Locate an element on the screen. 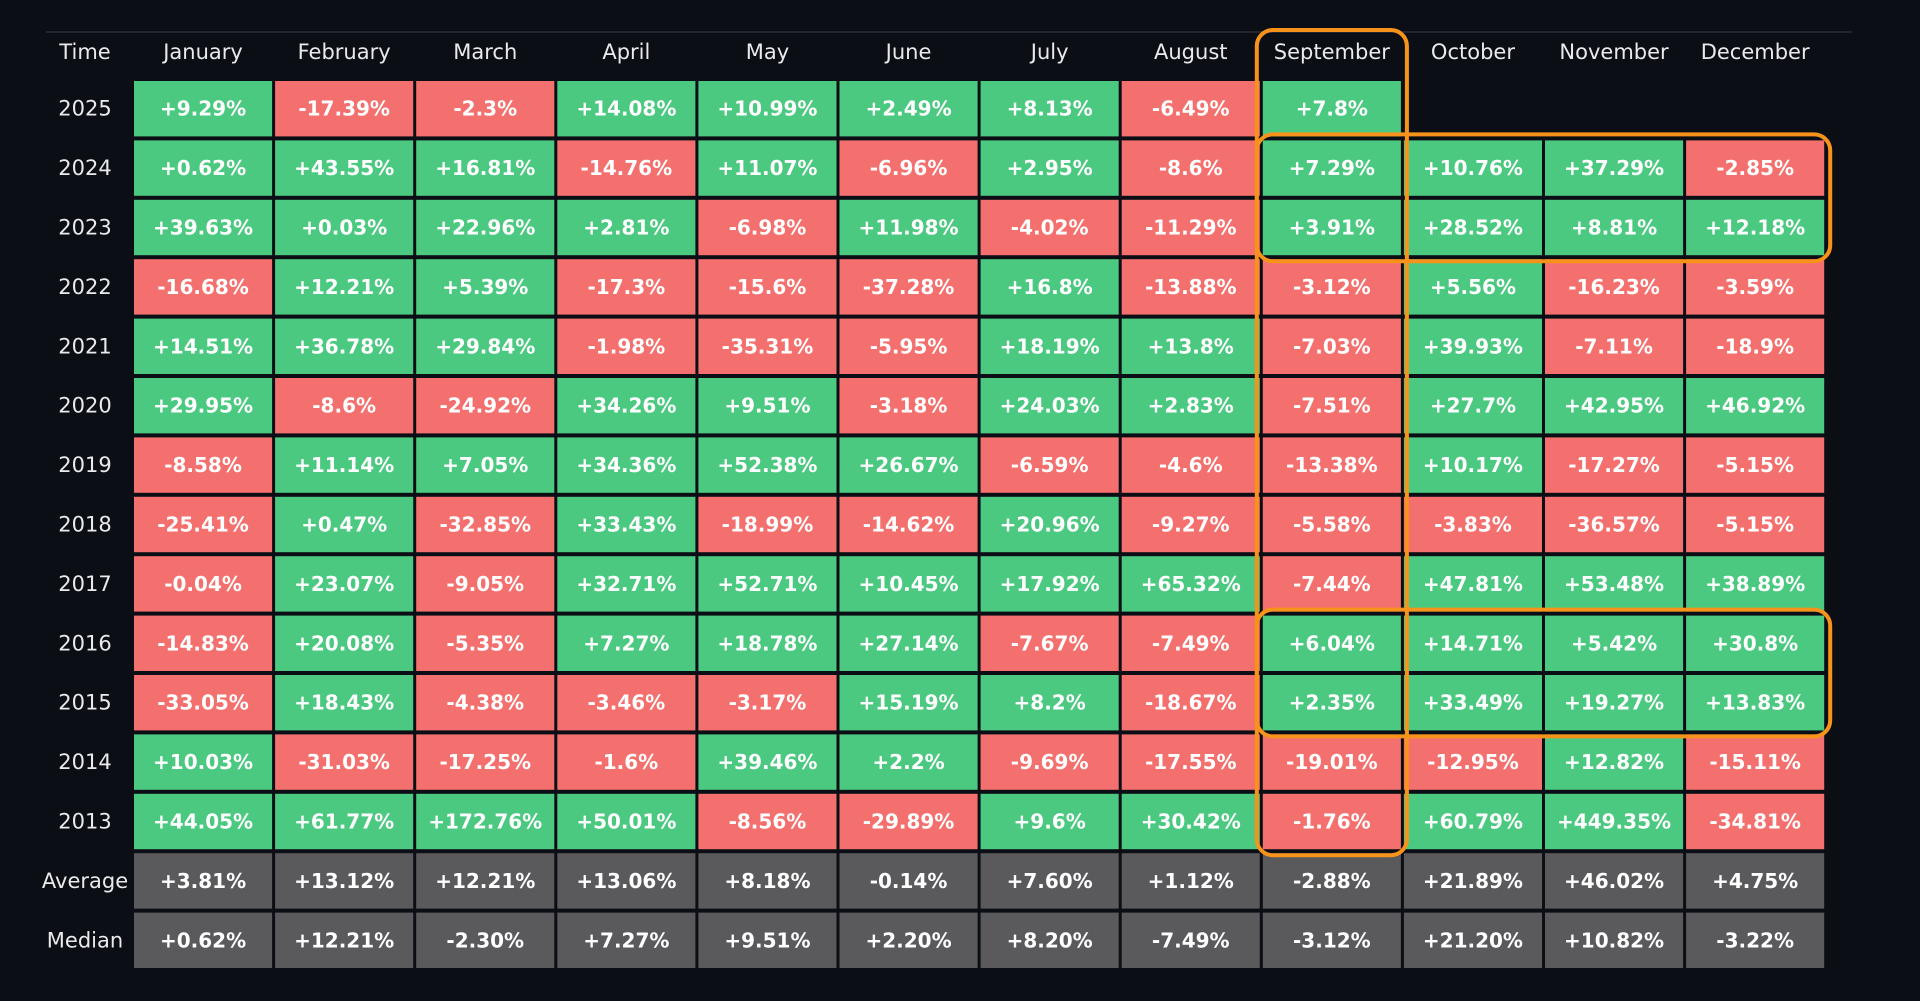 Image resolution: width=1920 pixels, height=1001 pixels. cell-2020-june is located at coordinates (908, 406).